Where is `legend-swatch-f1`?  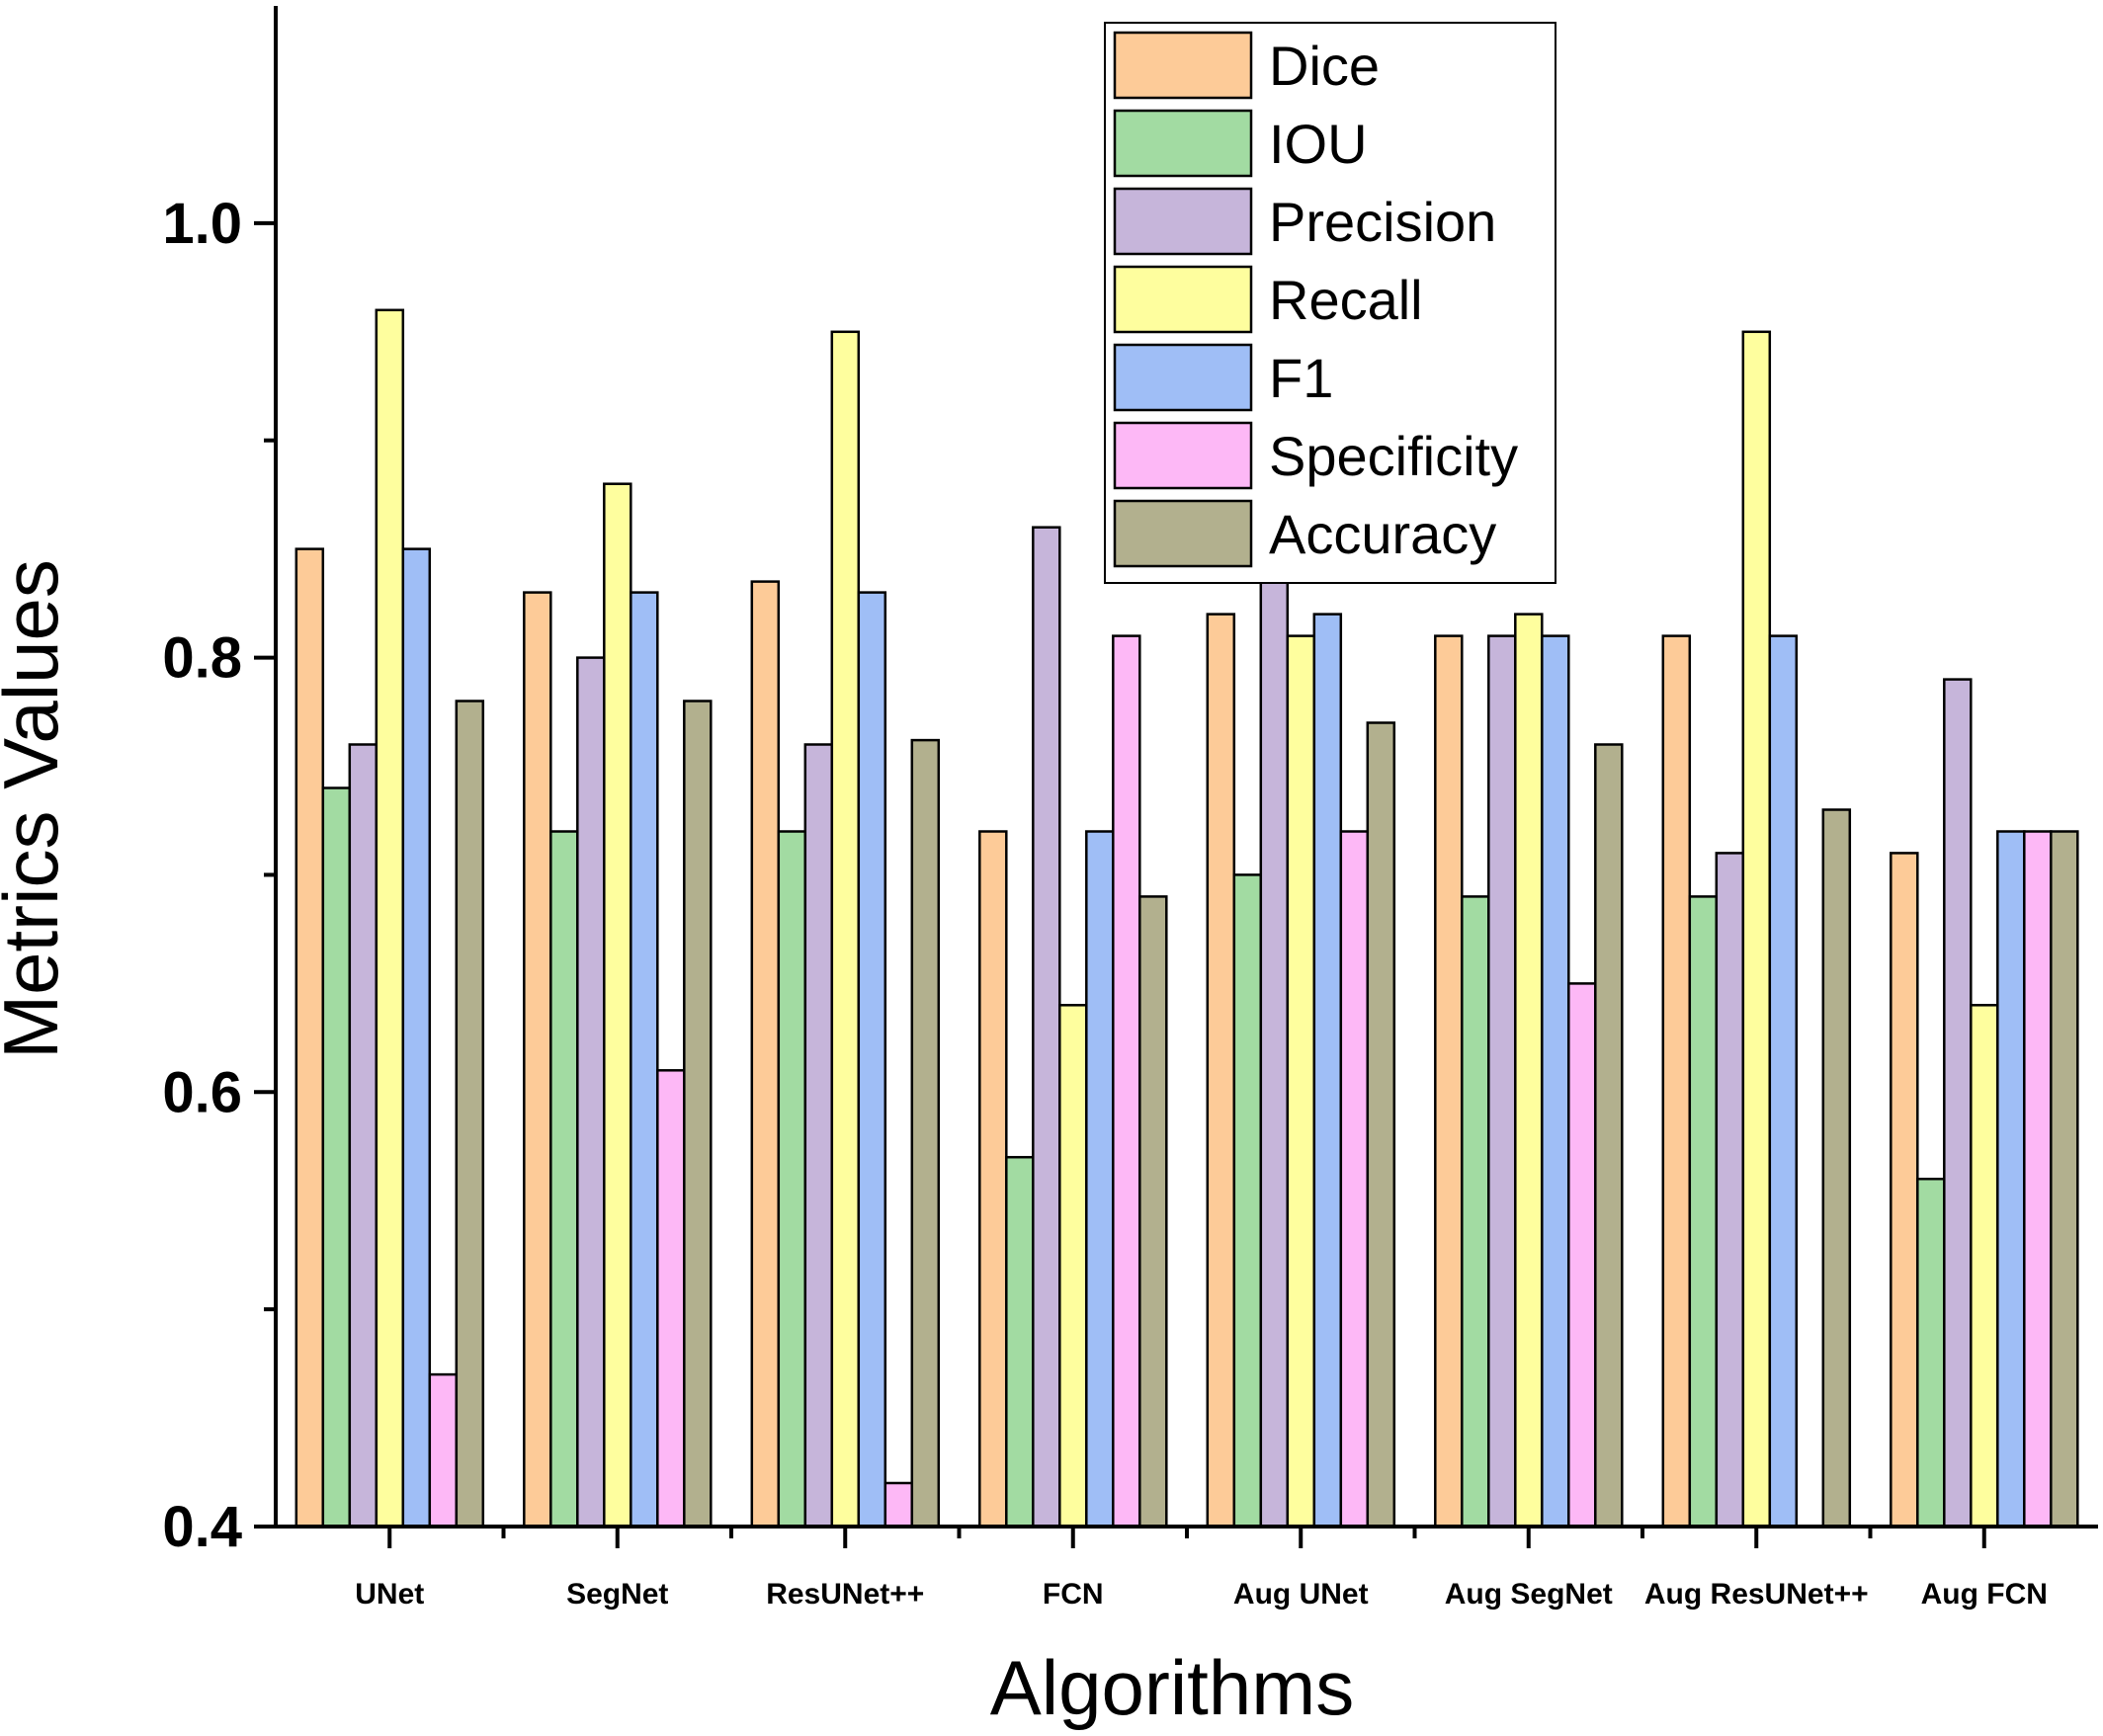
legend-swatch-f1 is located at coordinates (1183, 378).